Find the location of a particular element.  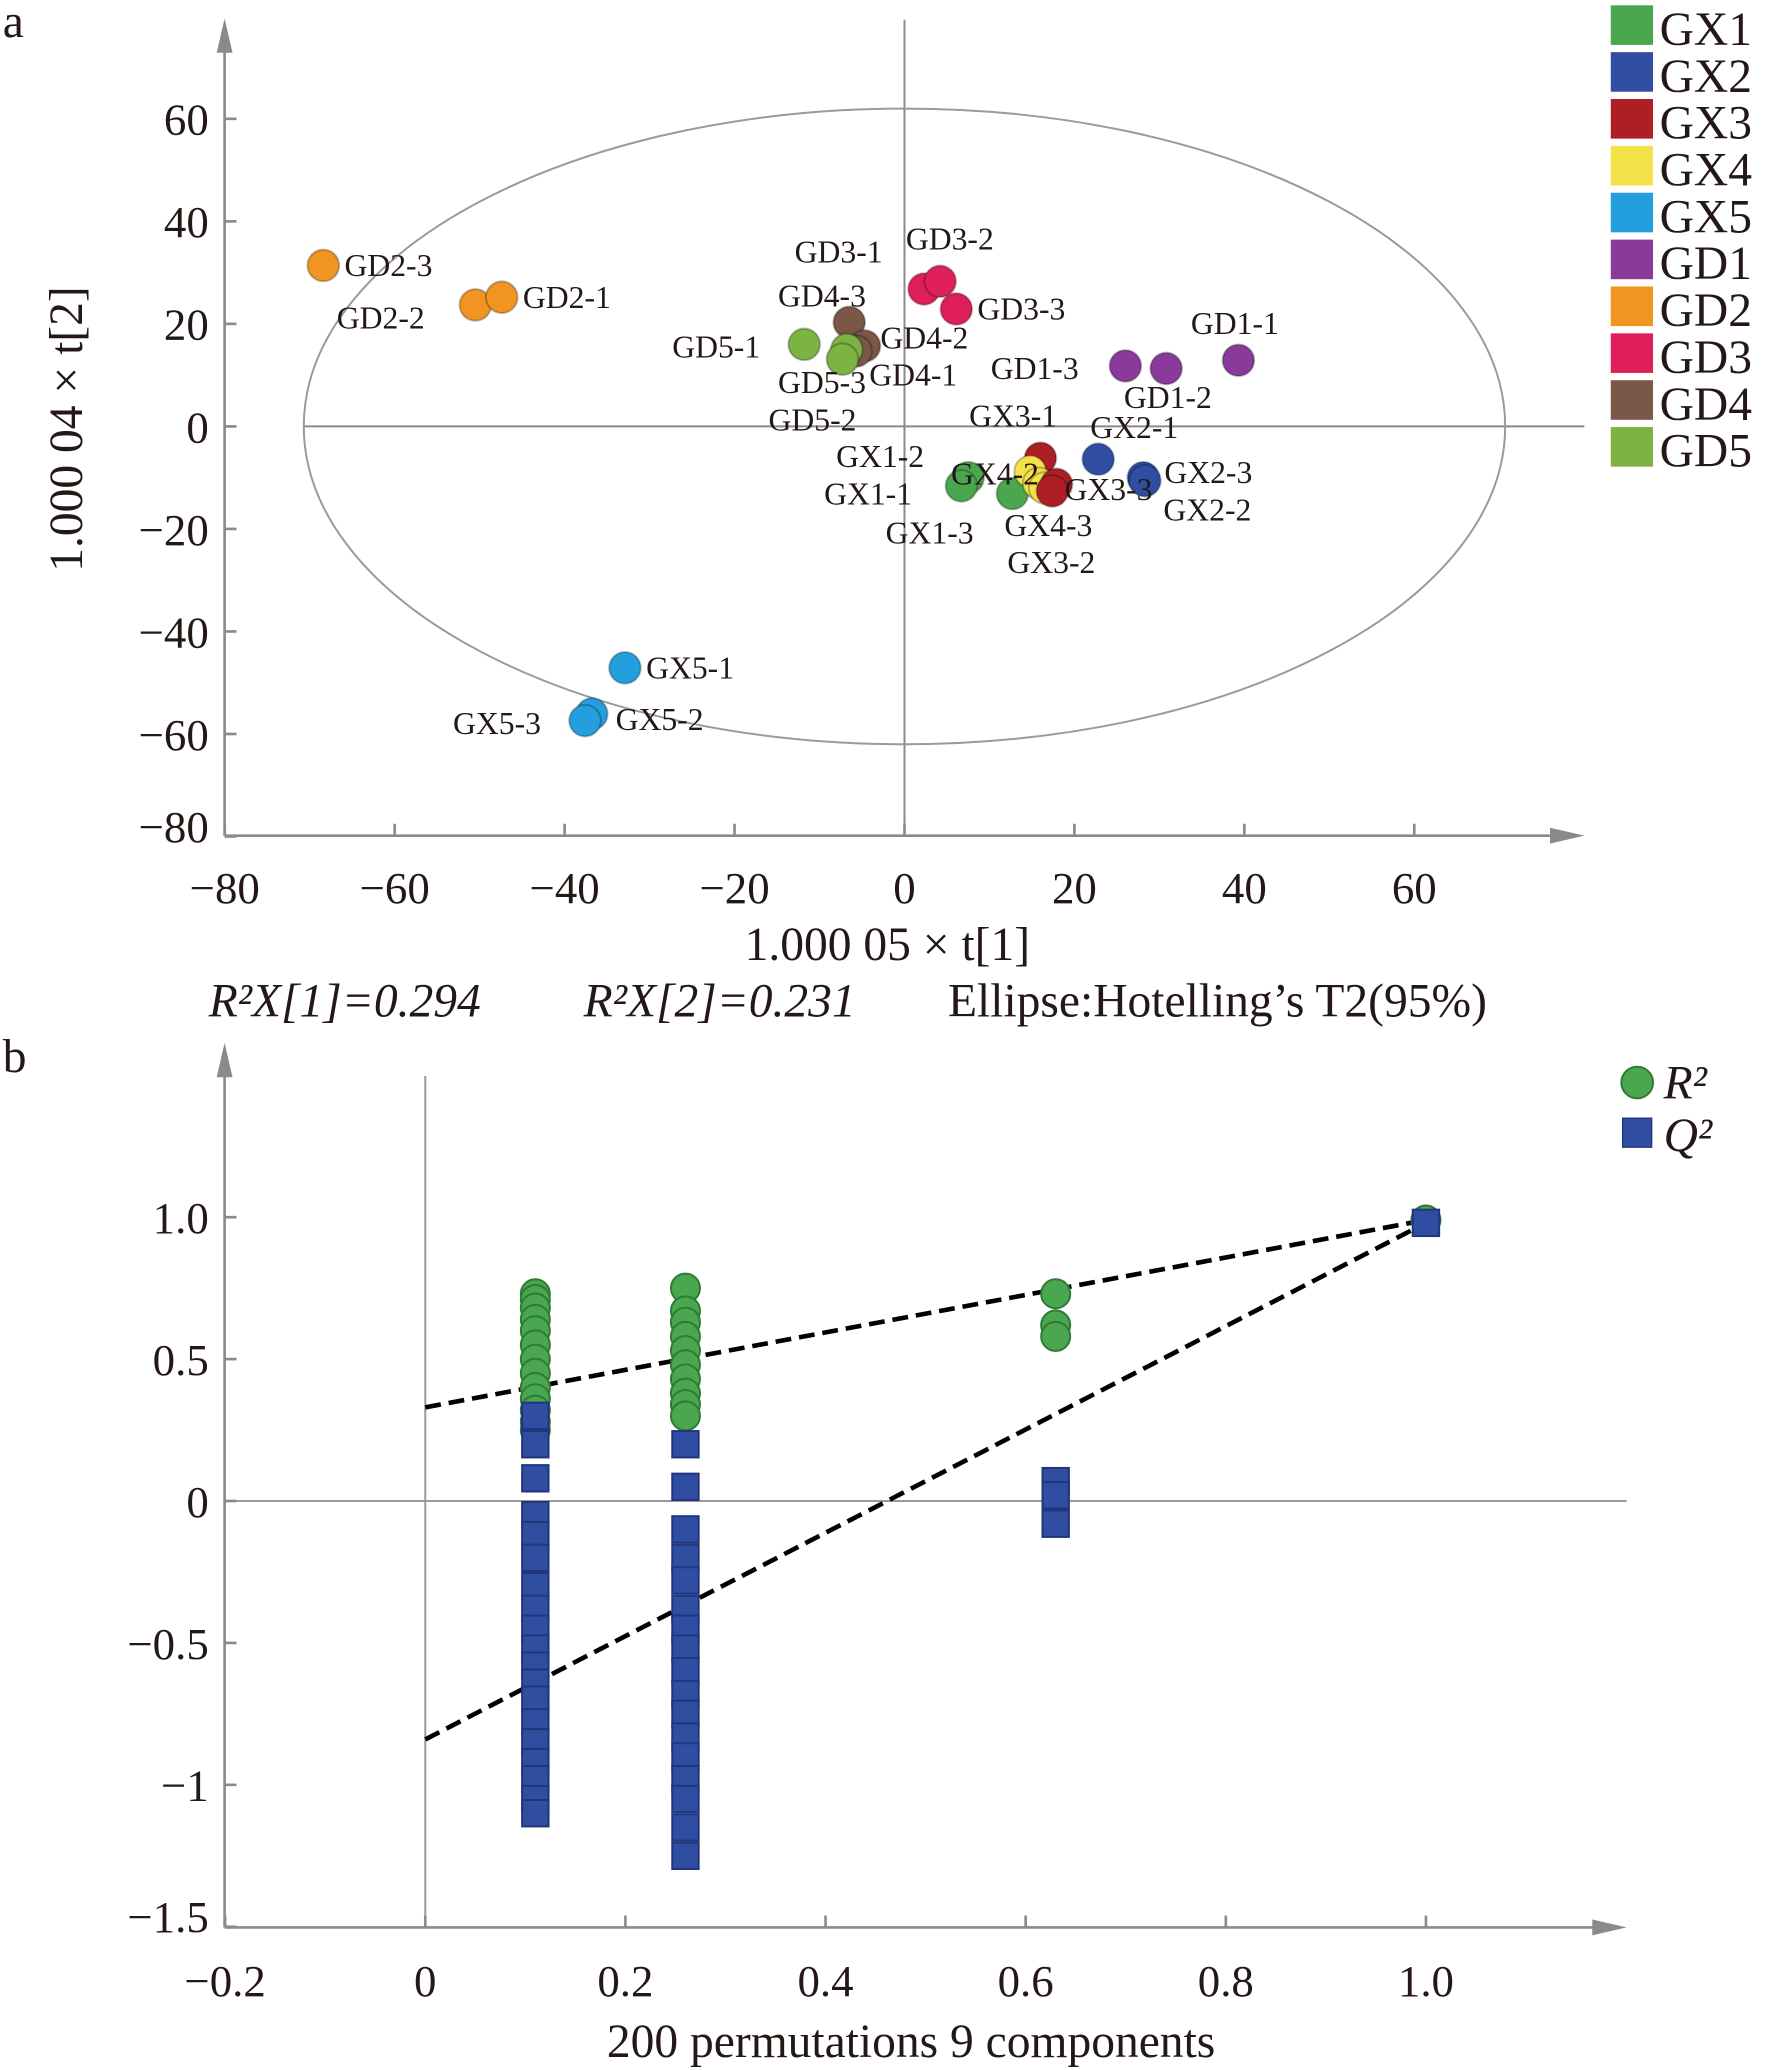

footer-r2x1: R²X[1]=0.294 is located at coordinates (344, 1002).